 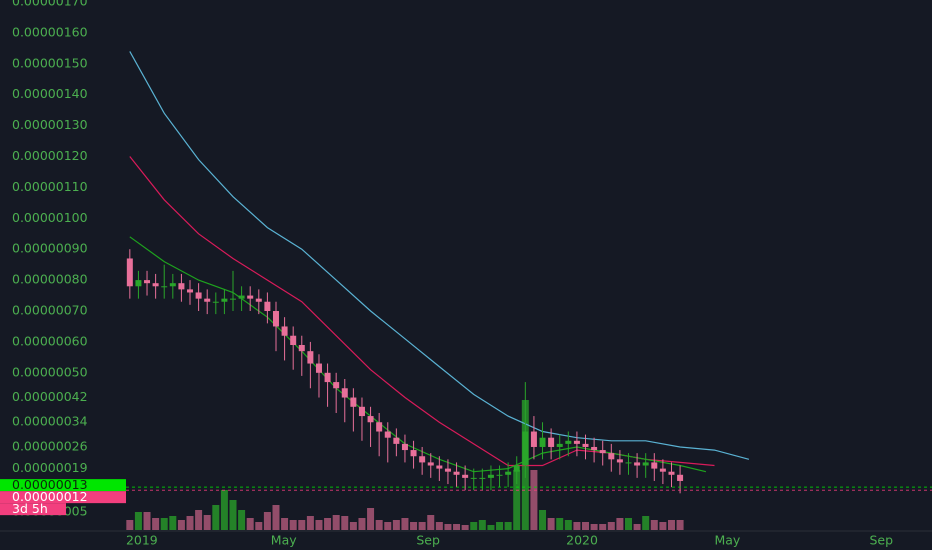 I want to click on y-tick-label: 0.00000120, so click(x=50, y=155).